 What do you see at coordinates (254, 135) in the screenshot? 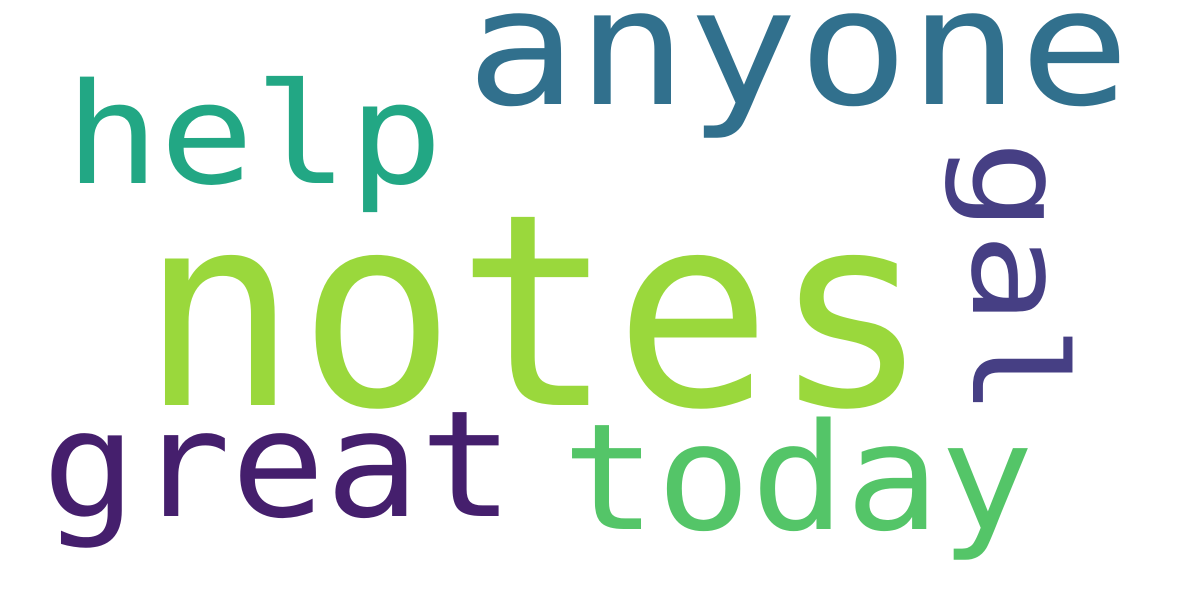
I see `word-help: help` at bounding box center [254, 135].